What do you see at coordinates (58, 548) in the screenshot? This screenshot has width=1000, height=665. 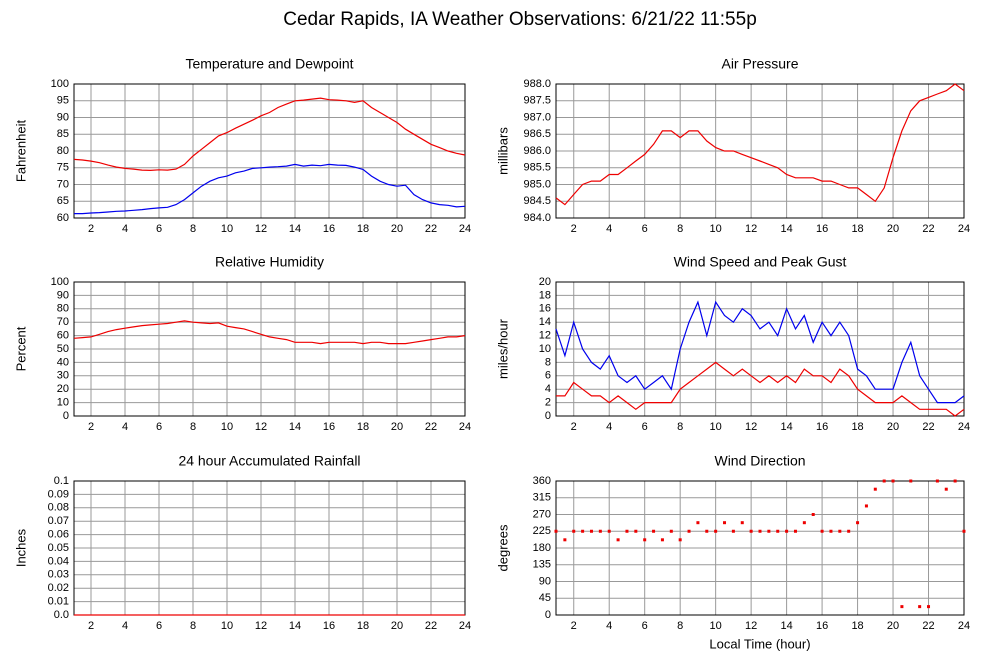 I see `y-tick-label: 0.05` at bounding box center [58, 548].